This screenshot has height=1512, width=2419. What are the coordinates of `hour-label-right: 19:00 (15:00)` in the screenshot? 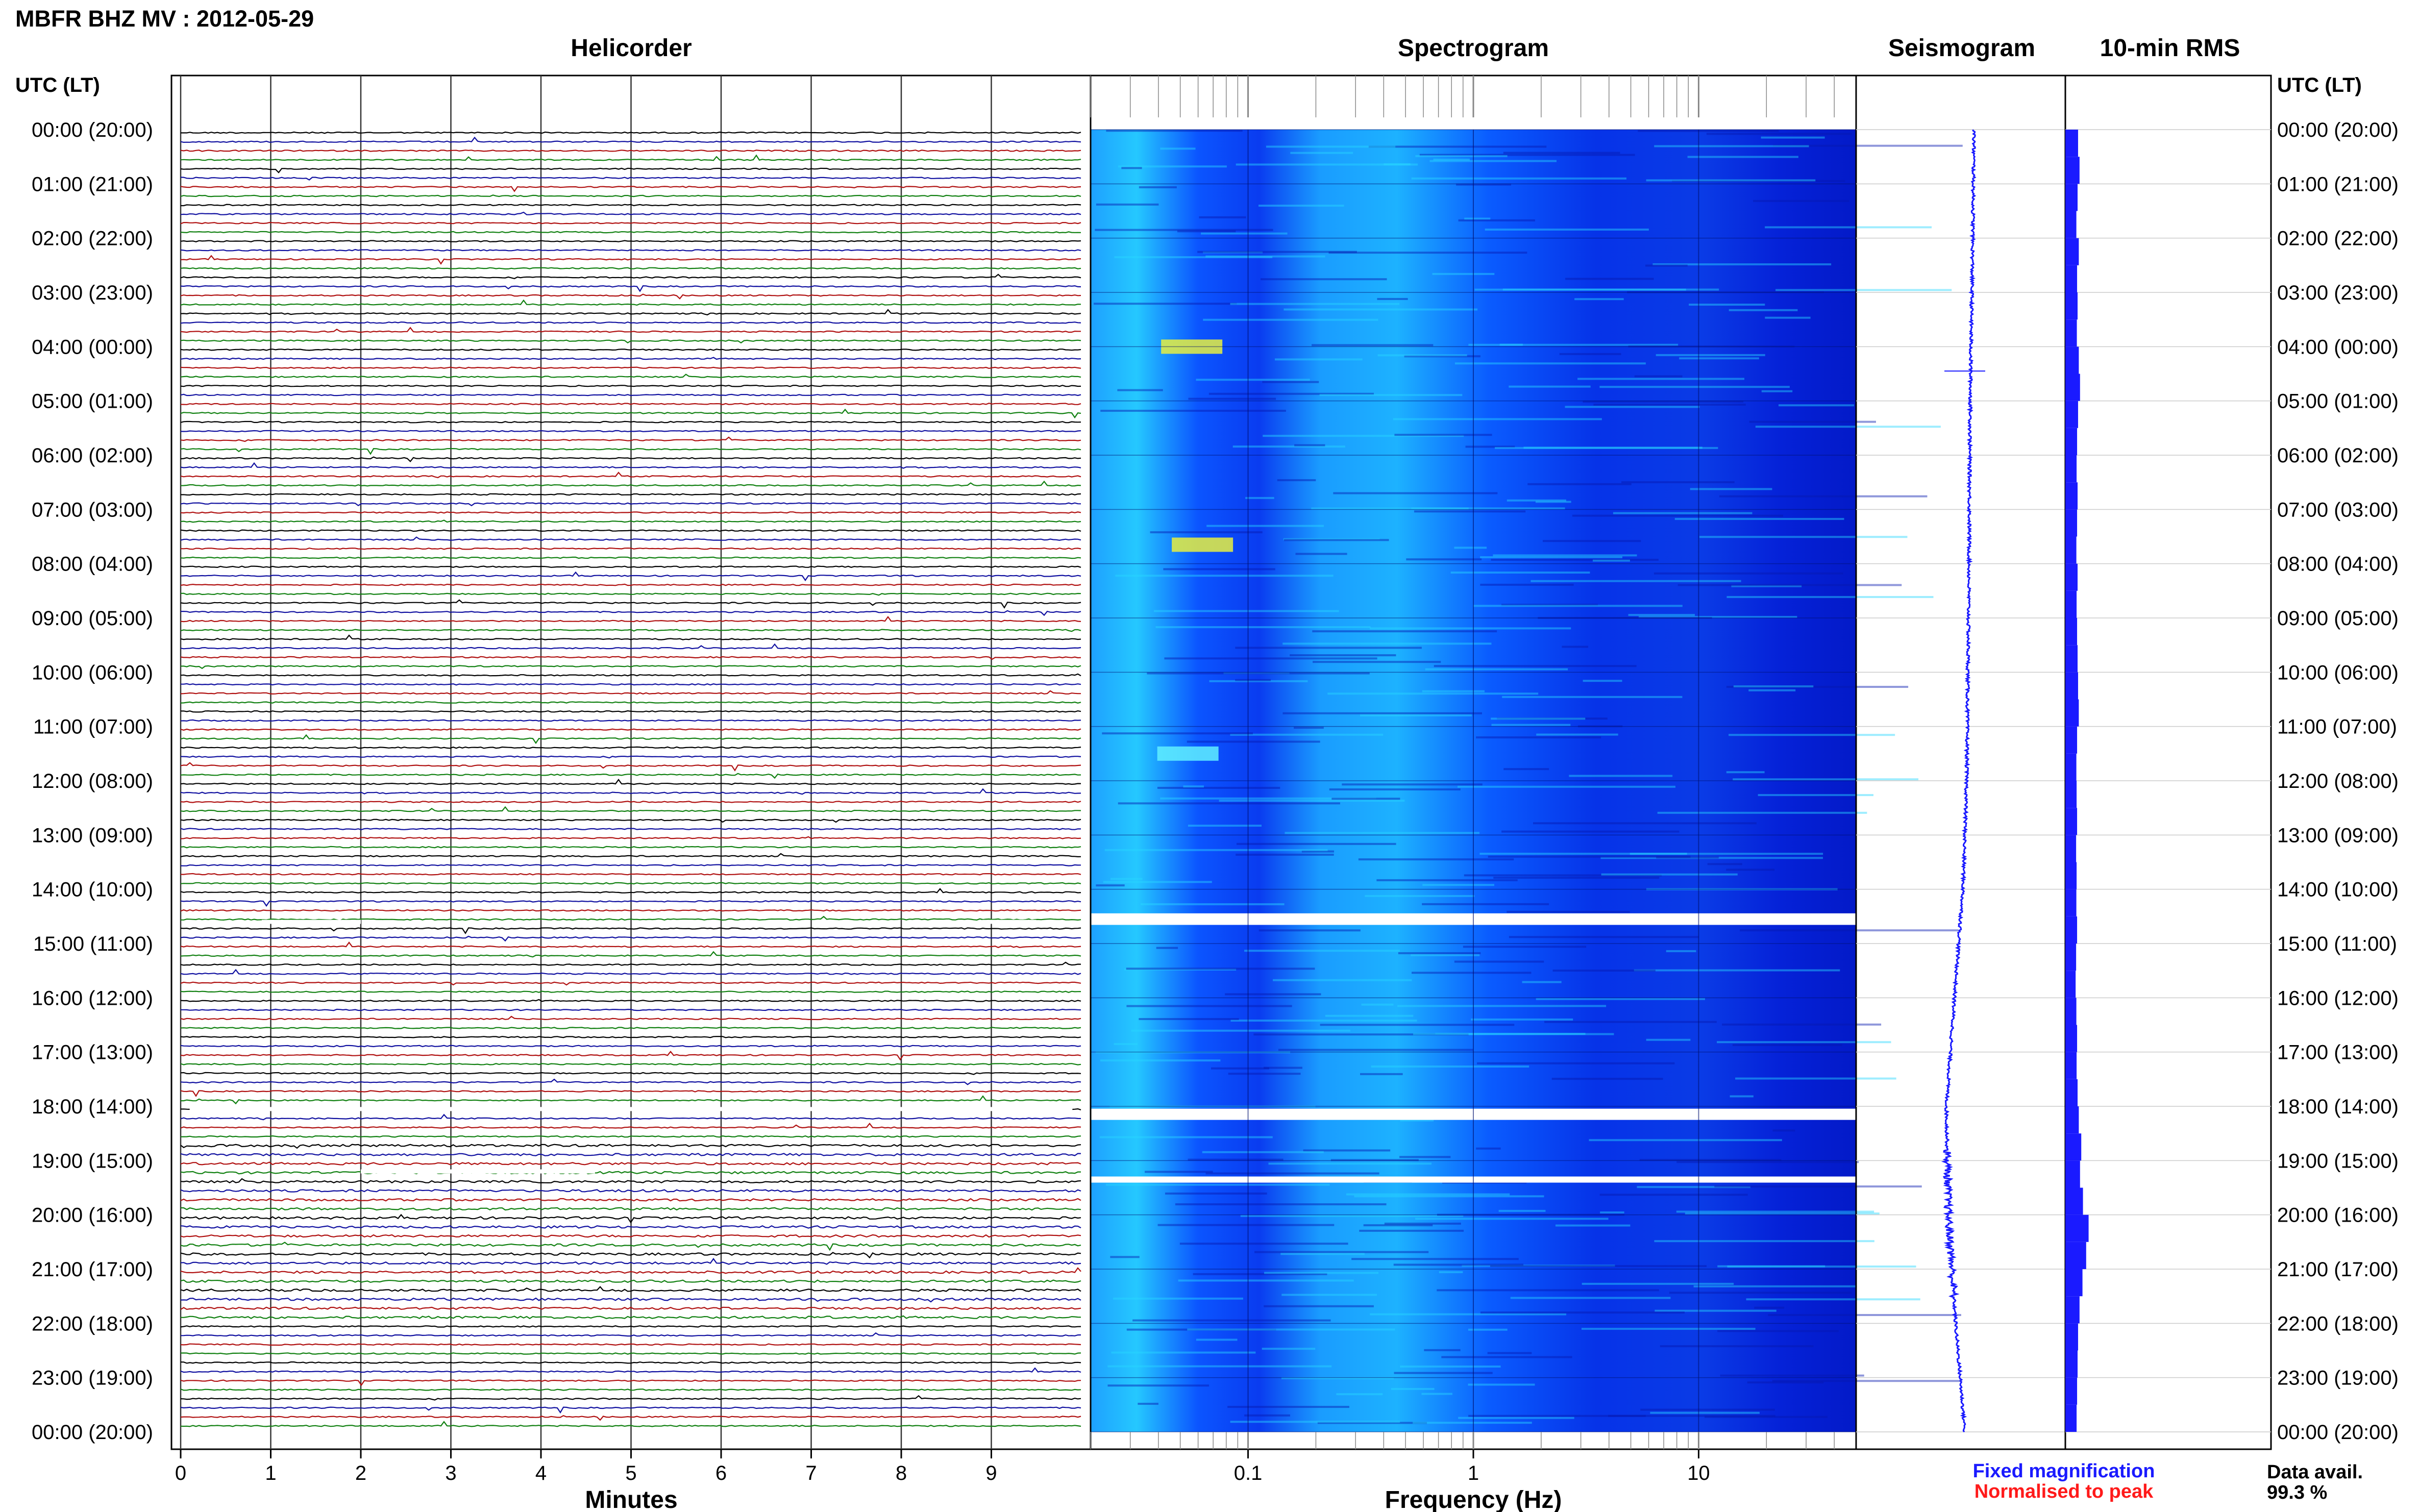 It's located at (2338, 1161).